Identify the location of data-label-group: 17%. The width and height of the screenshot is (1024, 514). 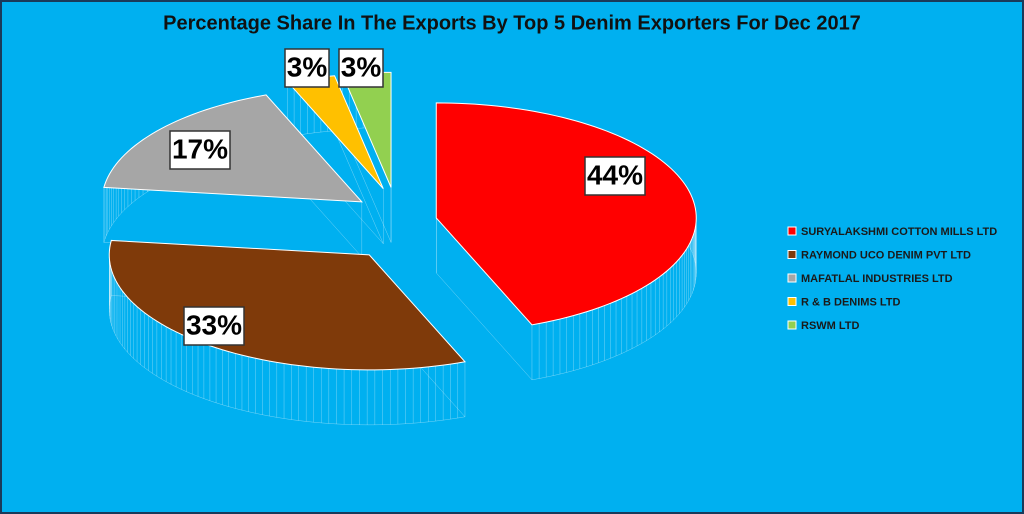
(200, 150).